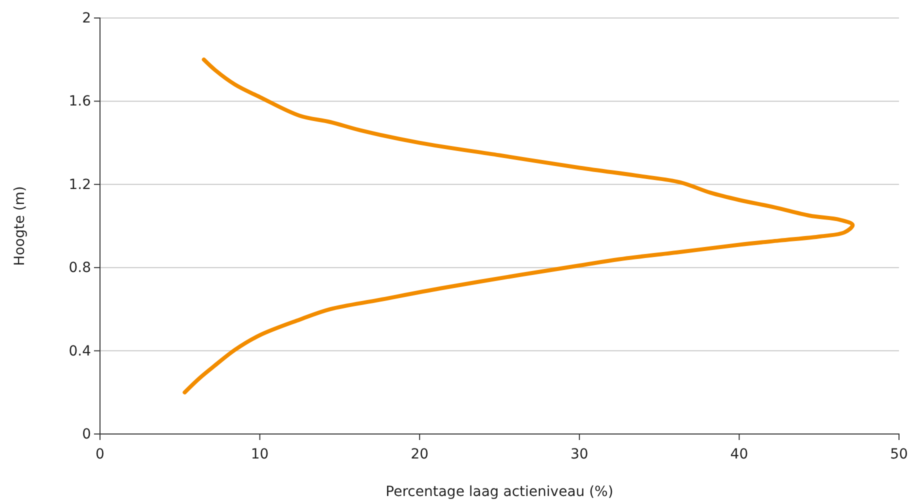 Image resolution: width=917 pixels, height=501 pixels. I want to click on y-tick-label: 0.4, so click(80, 351).